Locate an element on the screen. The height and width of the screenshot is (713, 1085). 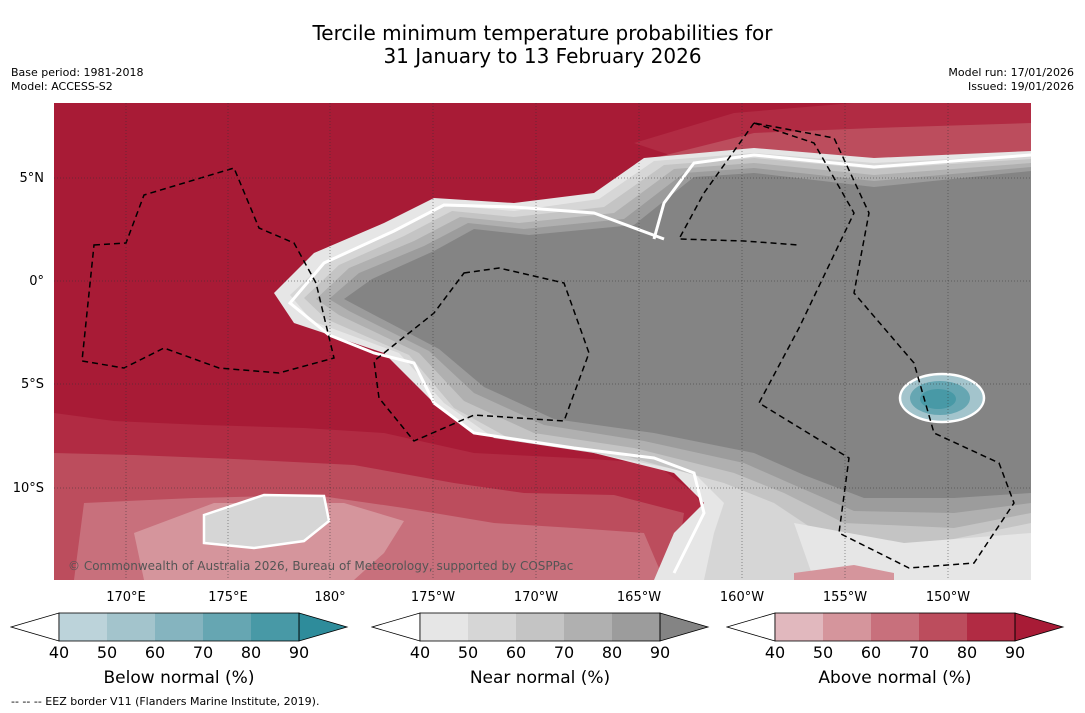
lat-label-10s: 10°S is located at coordinates (28, 488).